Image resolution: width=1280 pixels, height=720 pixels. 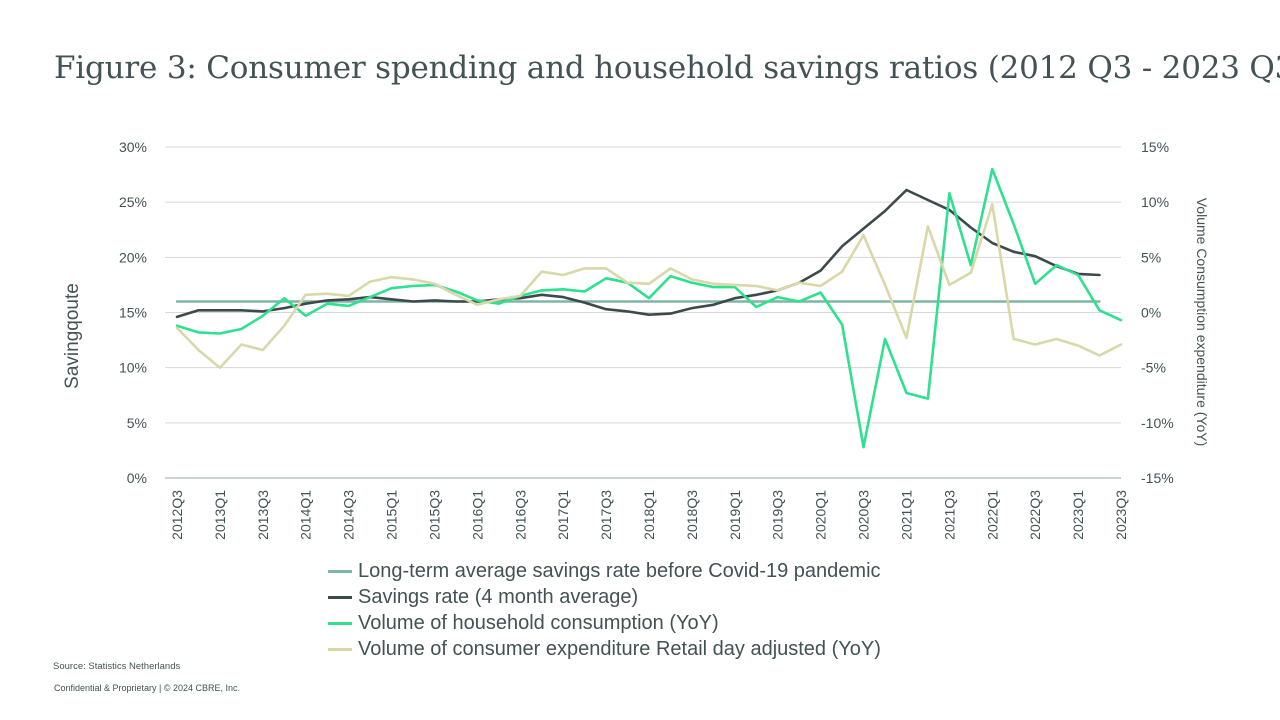 What do you see at coordinates (606, 515) in the screenshot?
I see `x-tick-label: 2017Q3` at bounding box center [606, 515].